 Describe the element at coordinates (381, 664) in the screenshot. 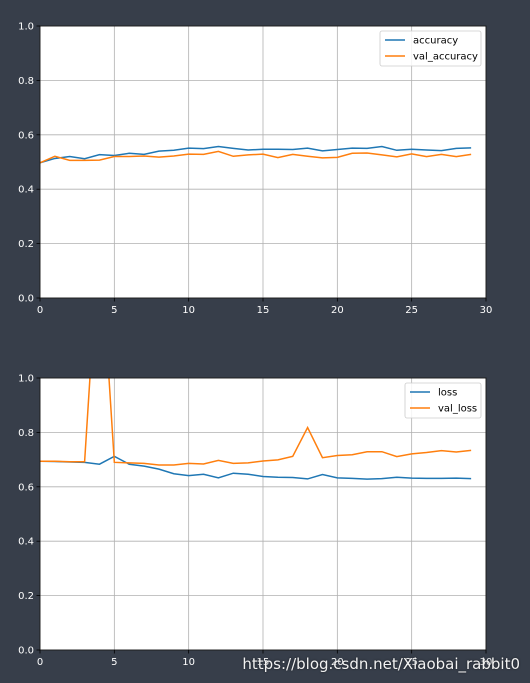

I see `watermark-text: https://blog.csdn.net/Xiaobai_rabbit0` at that location.